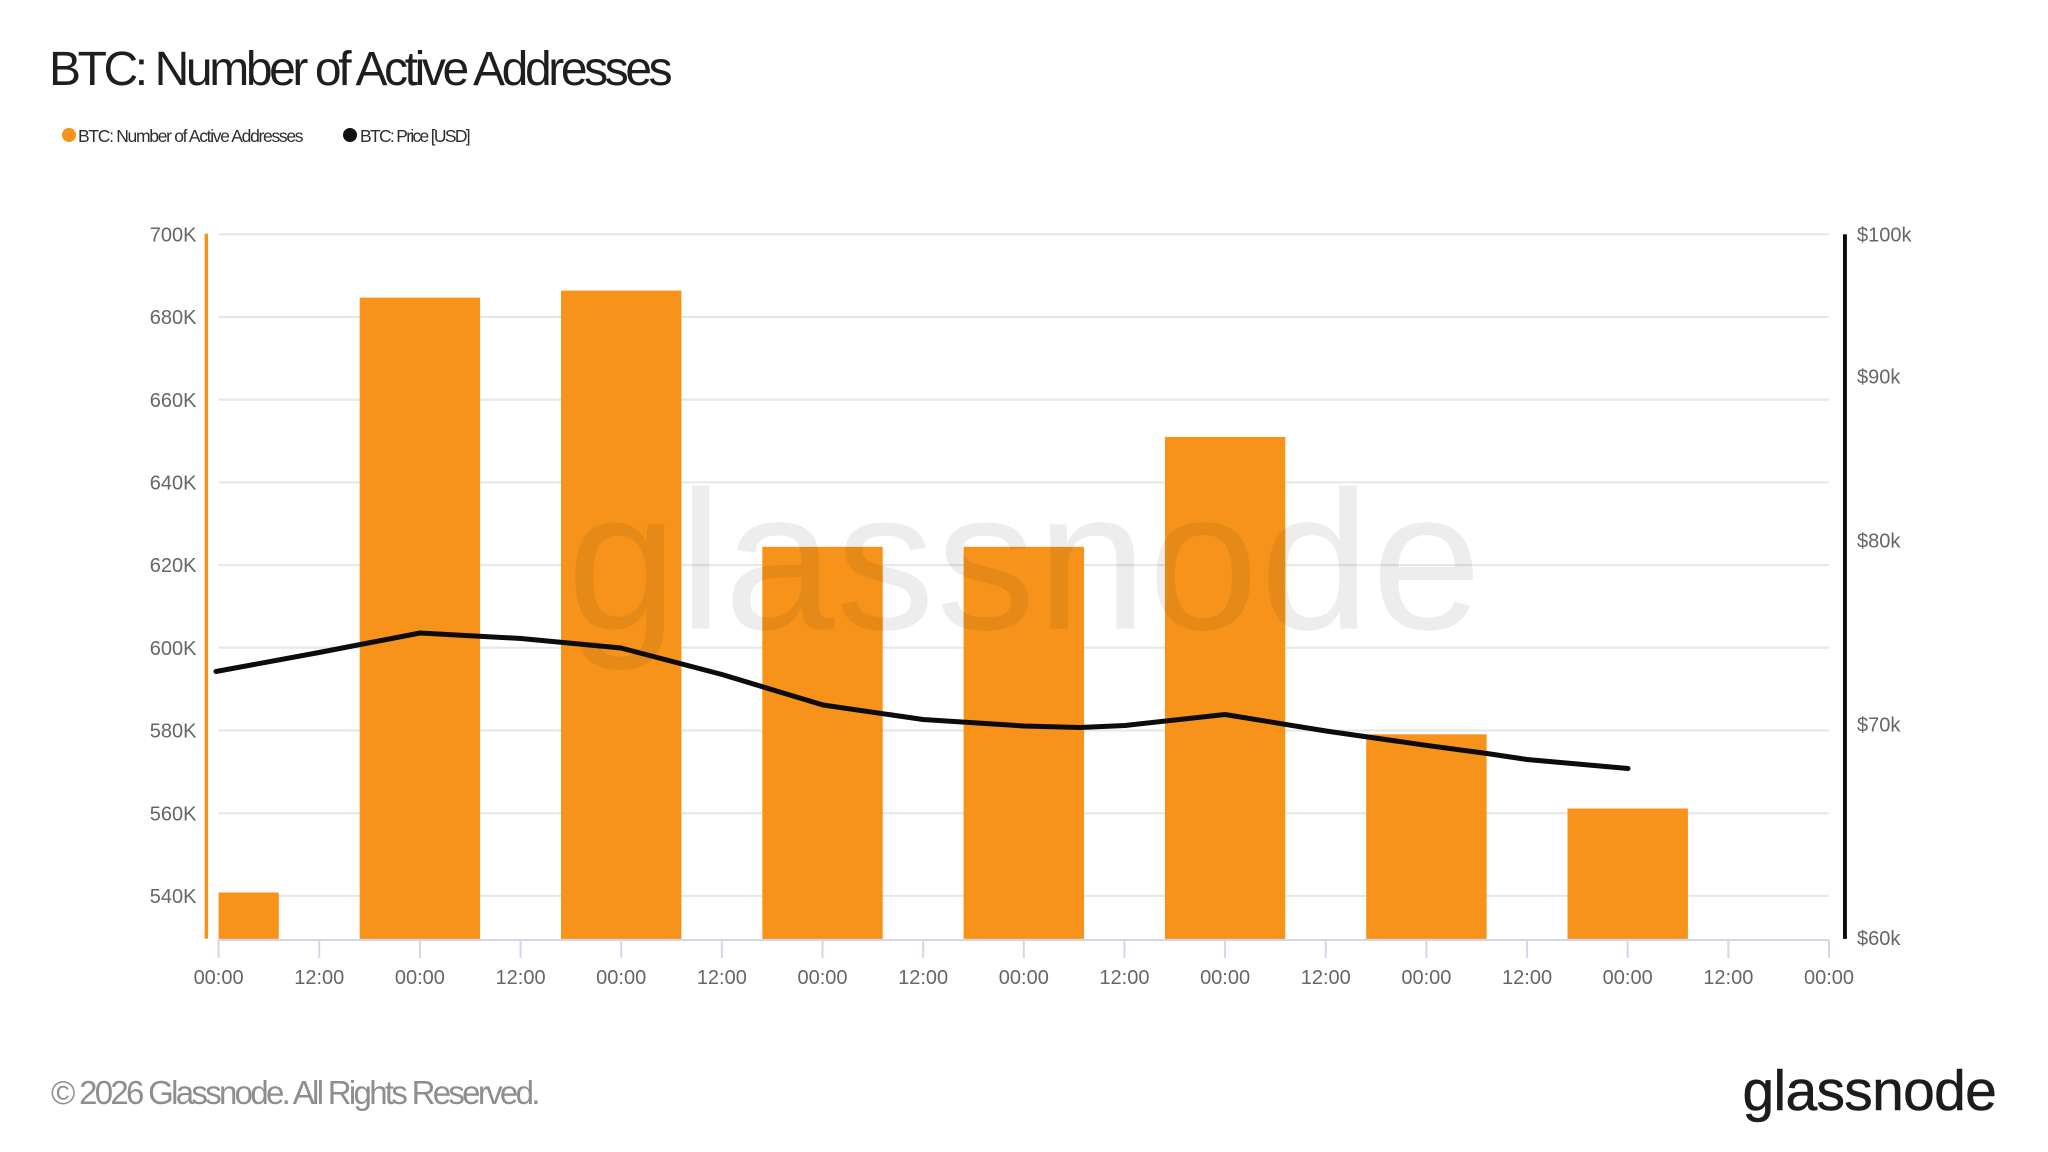  Describe the element at coordinates (173, 484) in the screenshot. I see `svg-text: 640K` at that location.